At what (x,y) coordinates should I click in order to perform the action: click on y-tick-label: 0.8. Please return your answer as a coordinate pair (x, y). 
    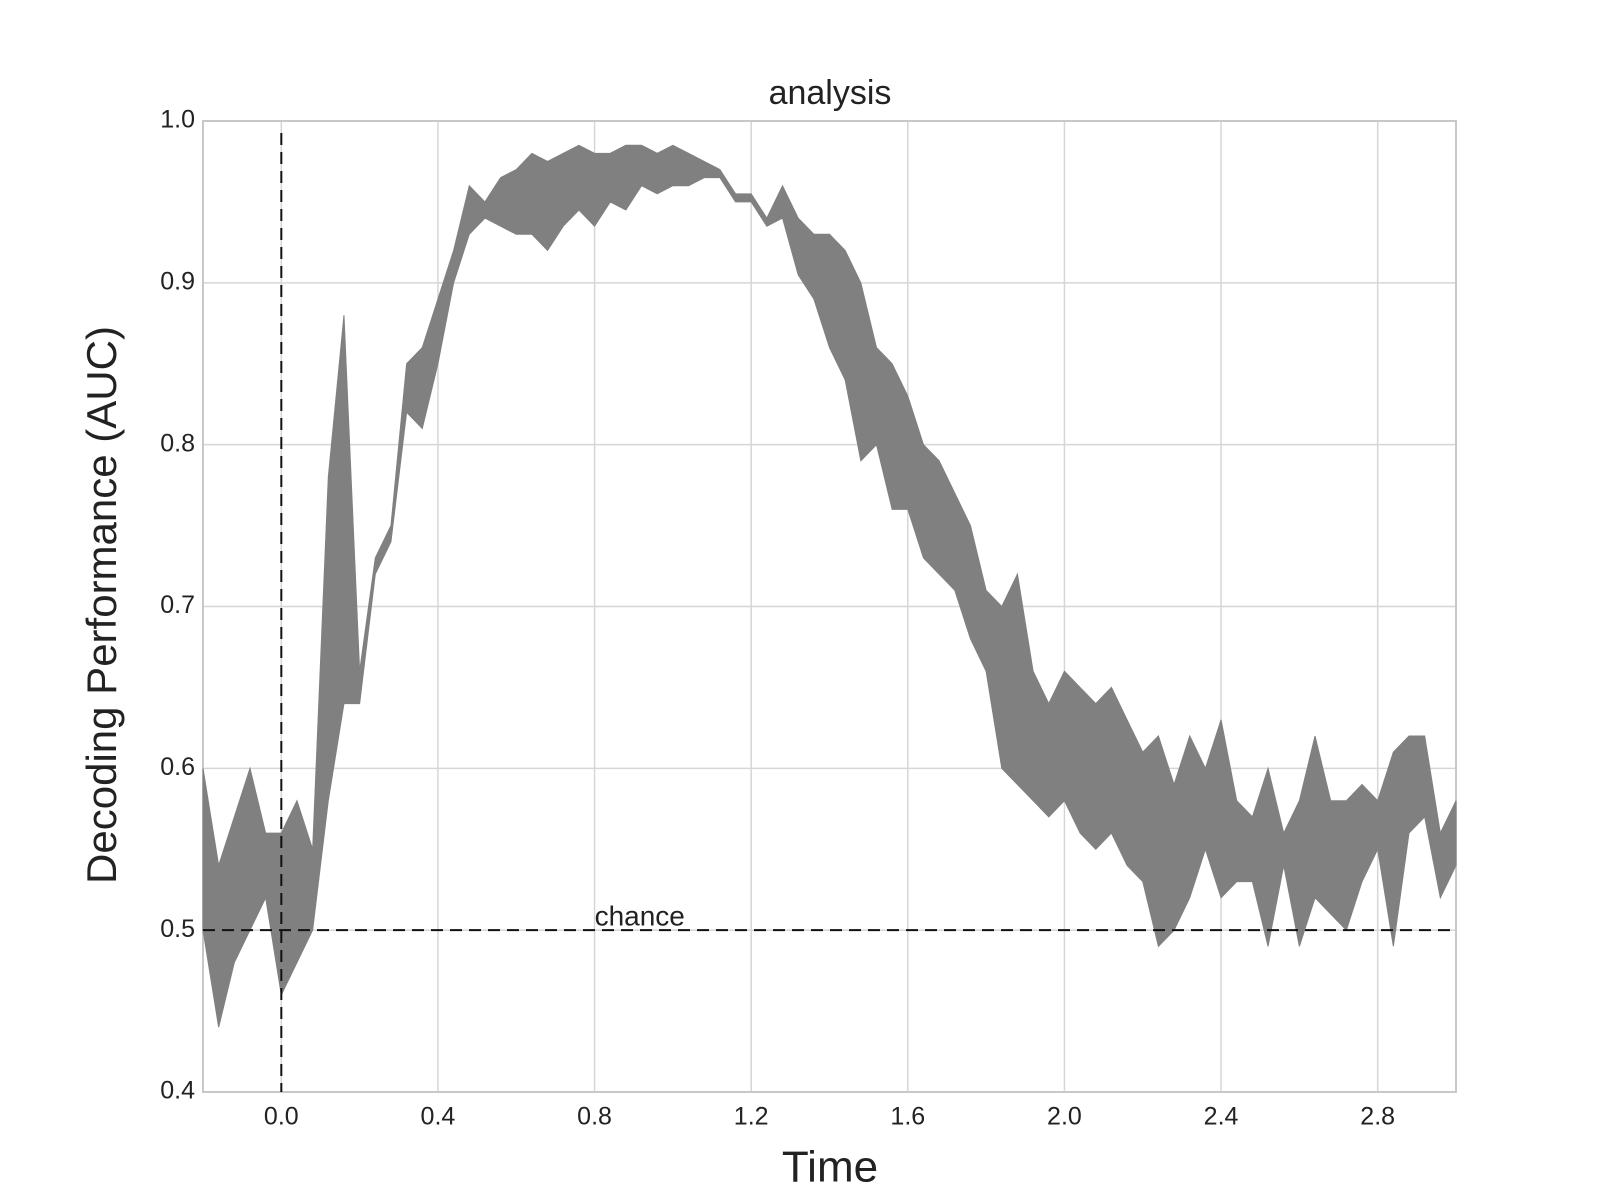
    Looking at the image, I should click on (177, 443).